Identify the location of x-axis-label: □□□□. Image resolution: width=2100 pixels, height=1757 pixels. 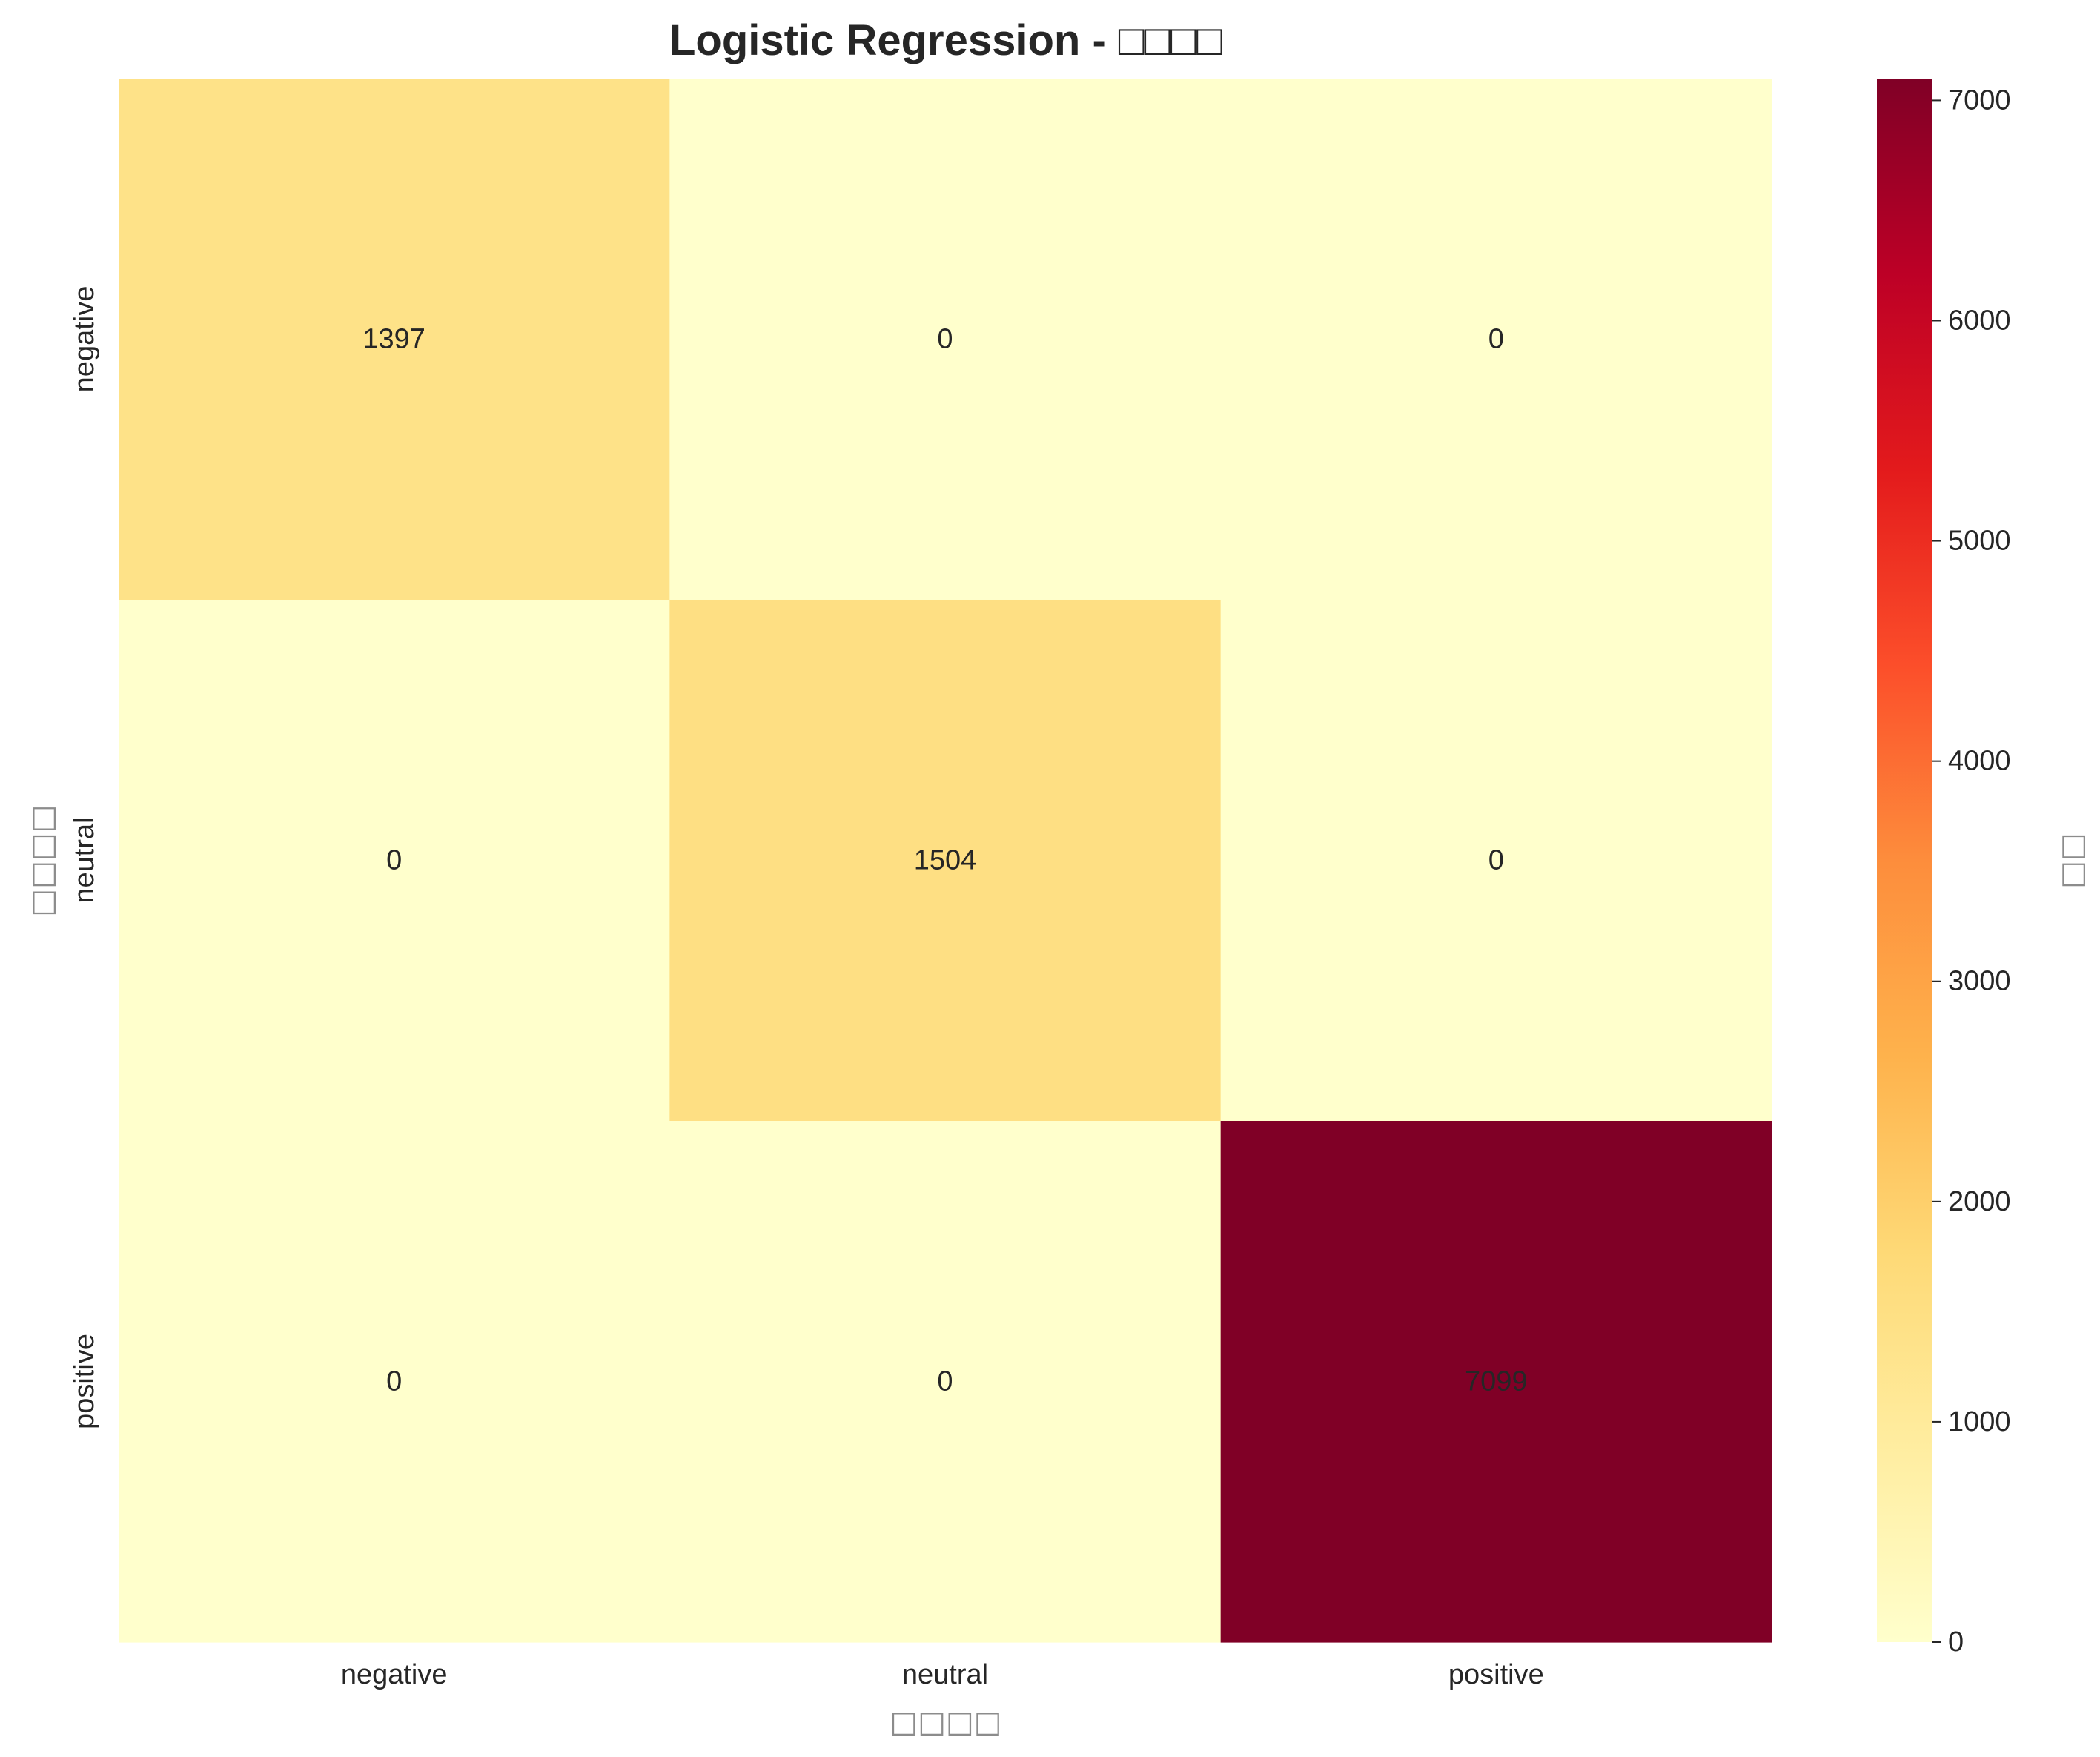
(945, 1722).